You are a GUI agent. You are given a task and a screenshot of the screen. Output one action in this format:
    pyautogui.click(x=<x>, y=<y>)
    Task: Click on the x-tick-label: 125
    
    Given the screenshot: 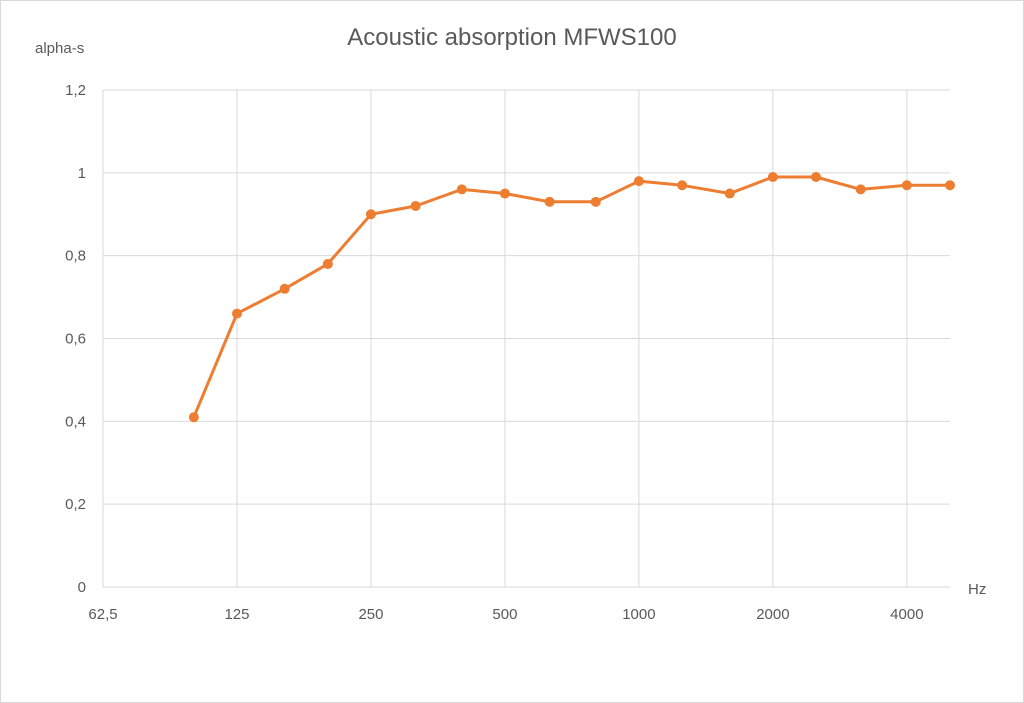 What is the action you would take?
    pyautogui.click(x=236, y=614)
    